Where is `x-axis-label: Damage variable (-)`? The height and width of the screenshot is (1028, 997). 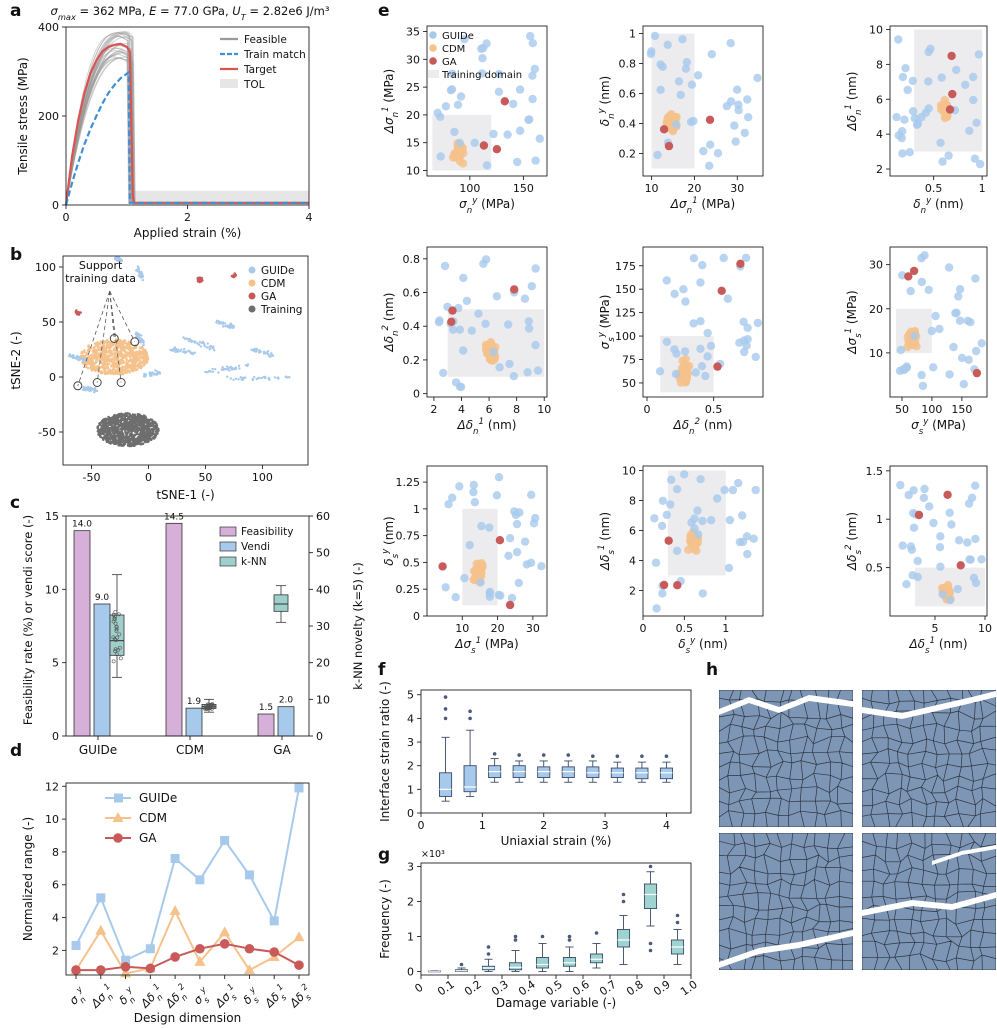
x-axis-label: Damage variable (-) is located at coordinates (556, 1003).